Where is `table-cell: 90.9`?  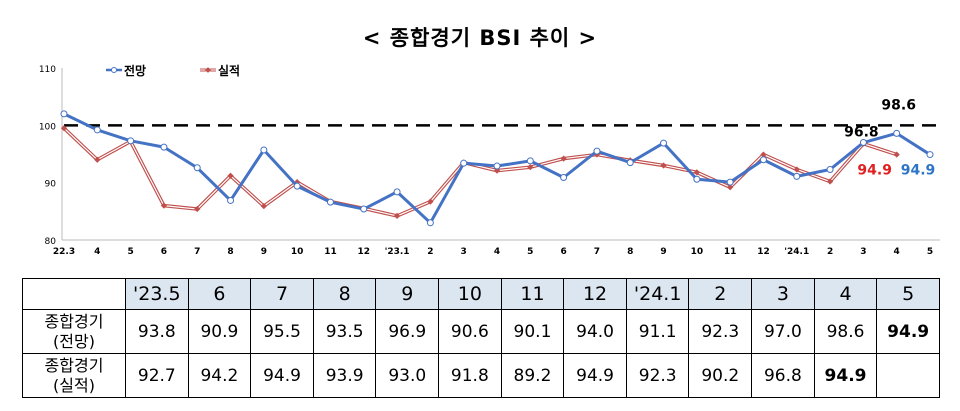
table-cell: 90.9 is located at coordinates (219, 331).